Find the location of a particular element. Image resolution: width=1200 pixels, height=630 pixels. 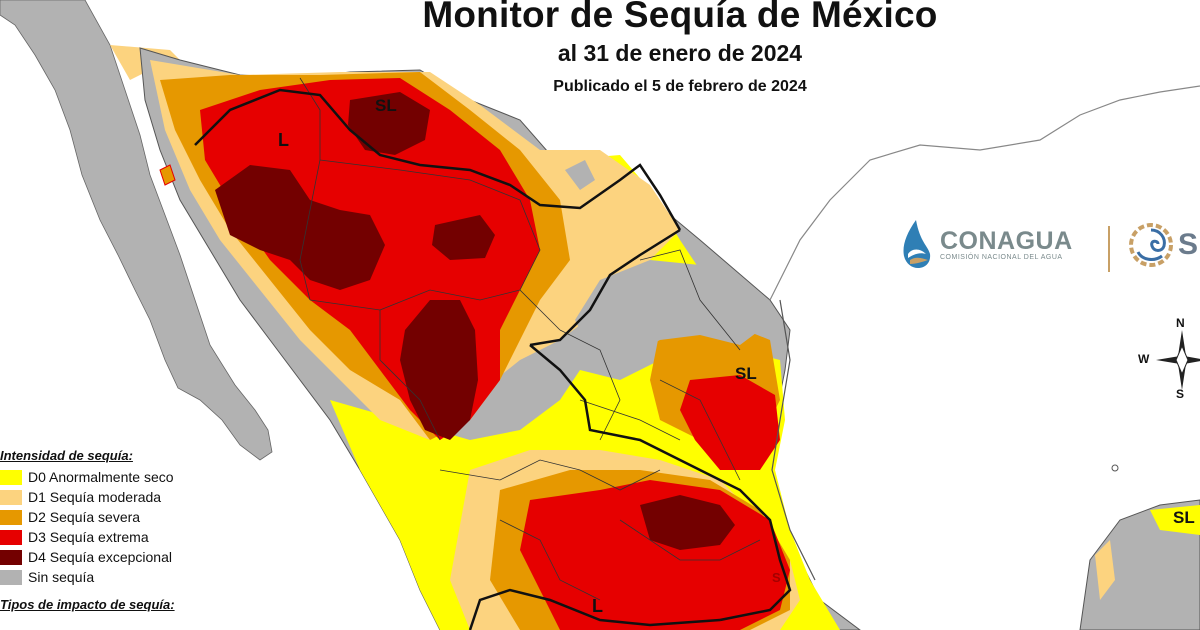

gulf-coastline is located at coordinates (984, 193).